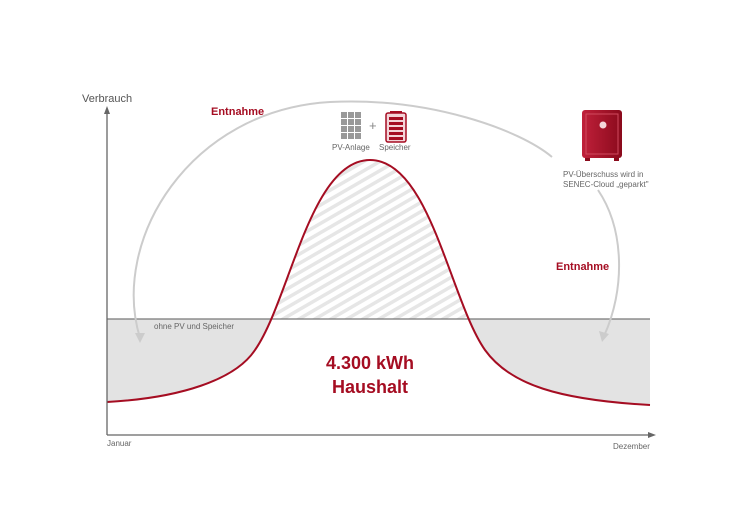 The width and height of the screenshot is (750, 530). Describe the element at coordinates (351, 125) in the screenshot. I see `solar-panel-icon` at that location.